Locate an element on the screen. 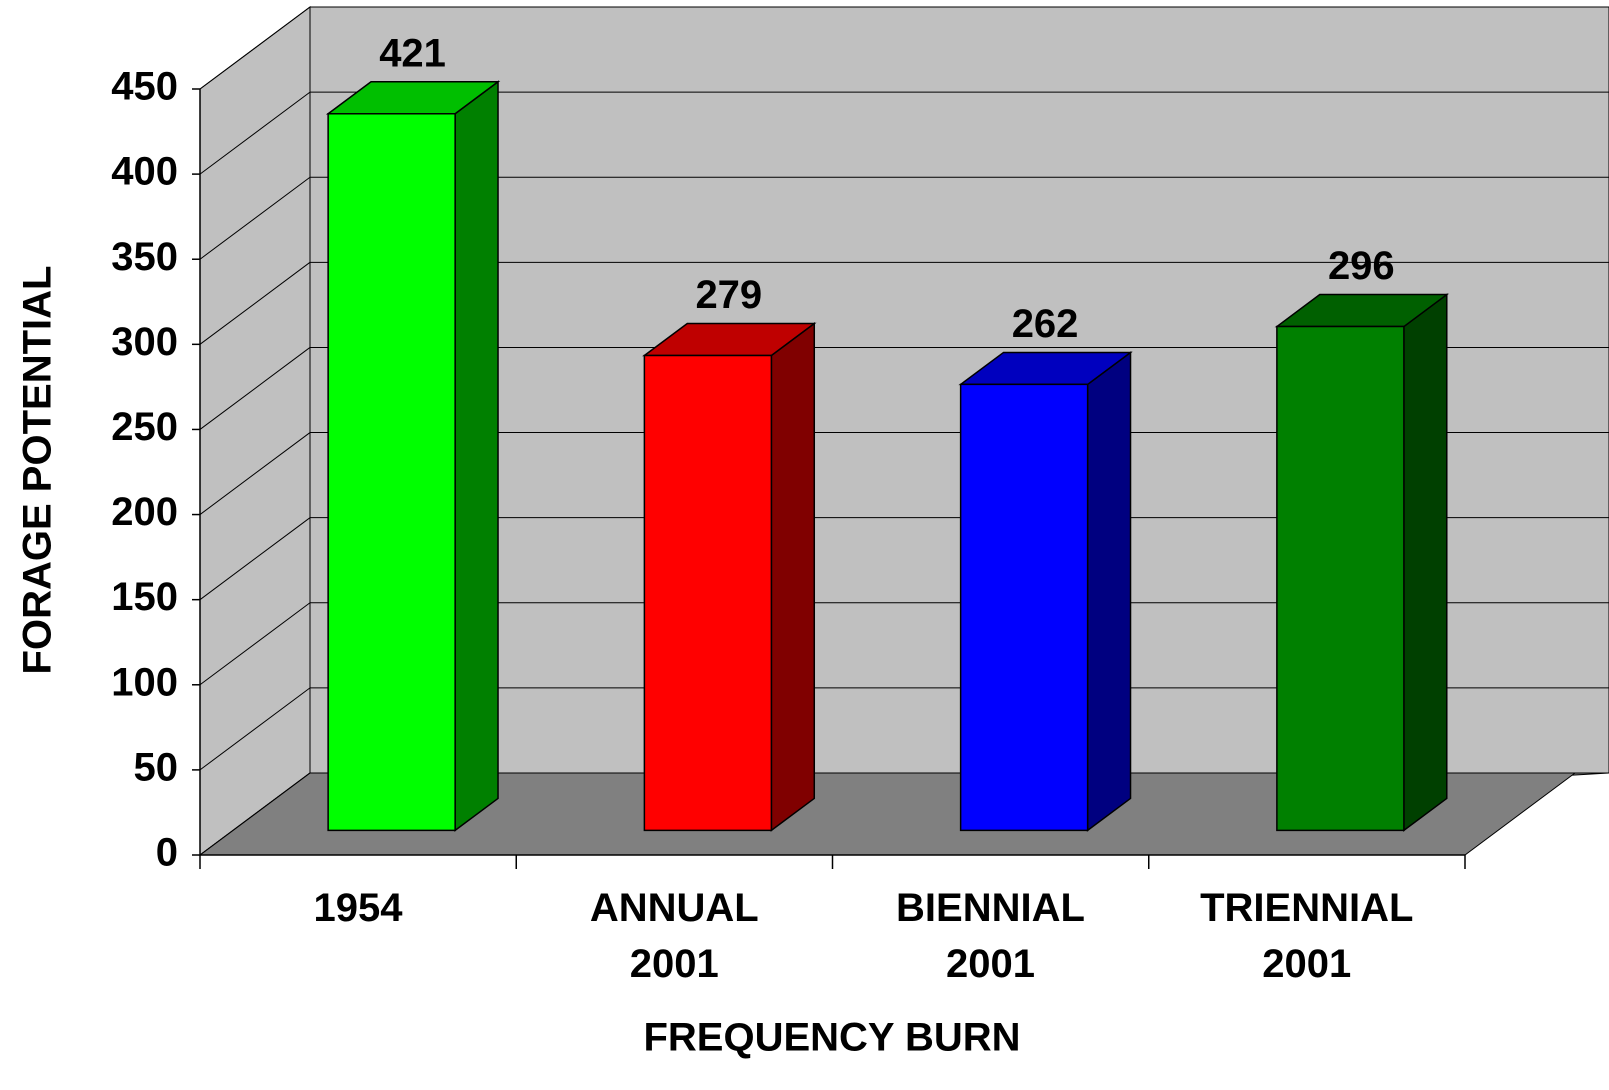  y-tick-label: 400 is located at coordinates (144, 172).